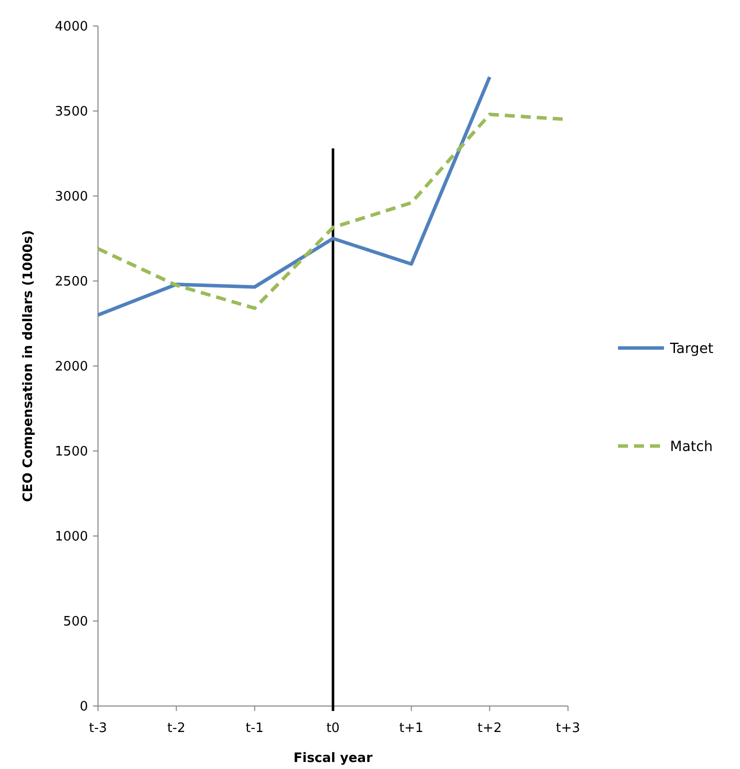  Describe the element at coordinates (71, 282) in the screenshot. I see `y-tick-label: 2500` at that location.